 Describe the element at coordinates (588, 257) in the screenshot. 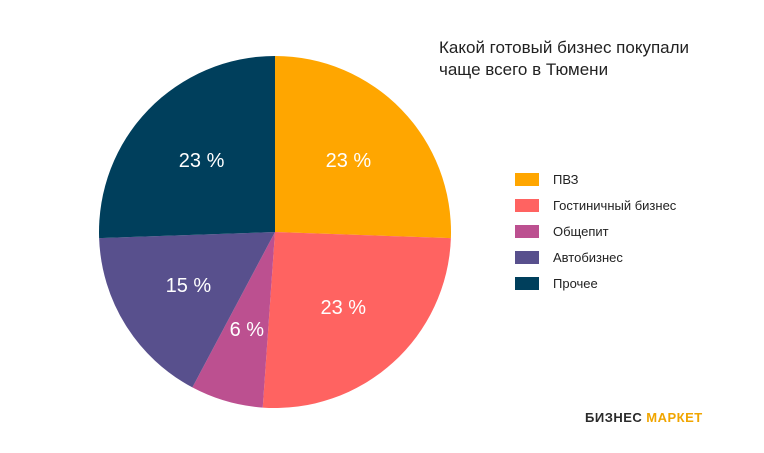

I see `legend-label-auto-business: Автобизнес` at that location.